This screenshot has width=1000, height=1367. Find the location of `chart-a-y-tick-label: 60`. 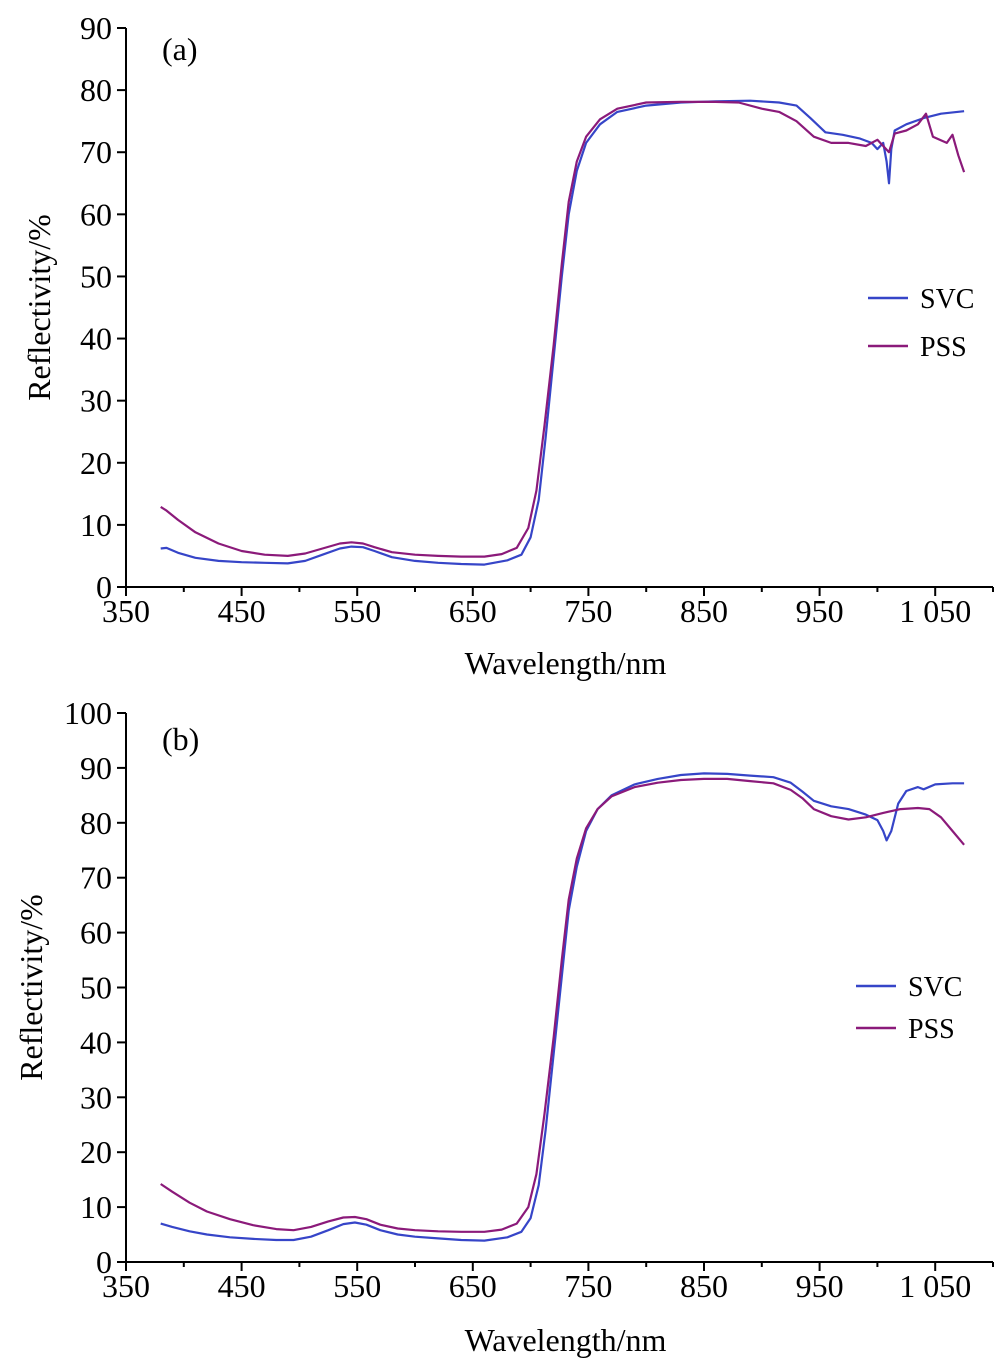

chart-a-y-tick-label: 60 is located at coordinates (96, 214).